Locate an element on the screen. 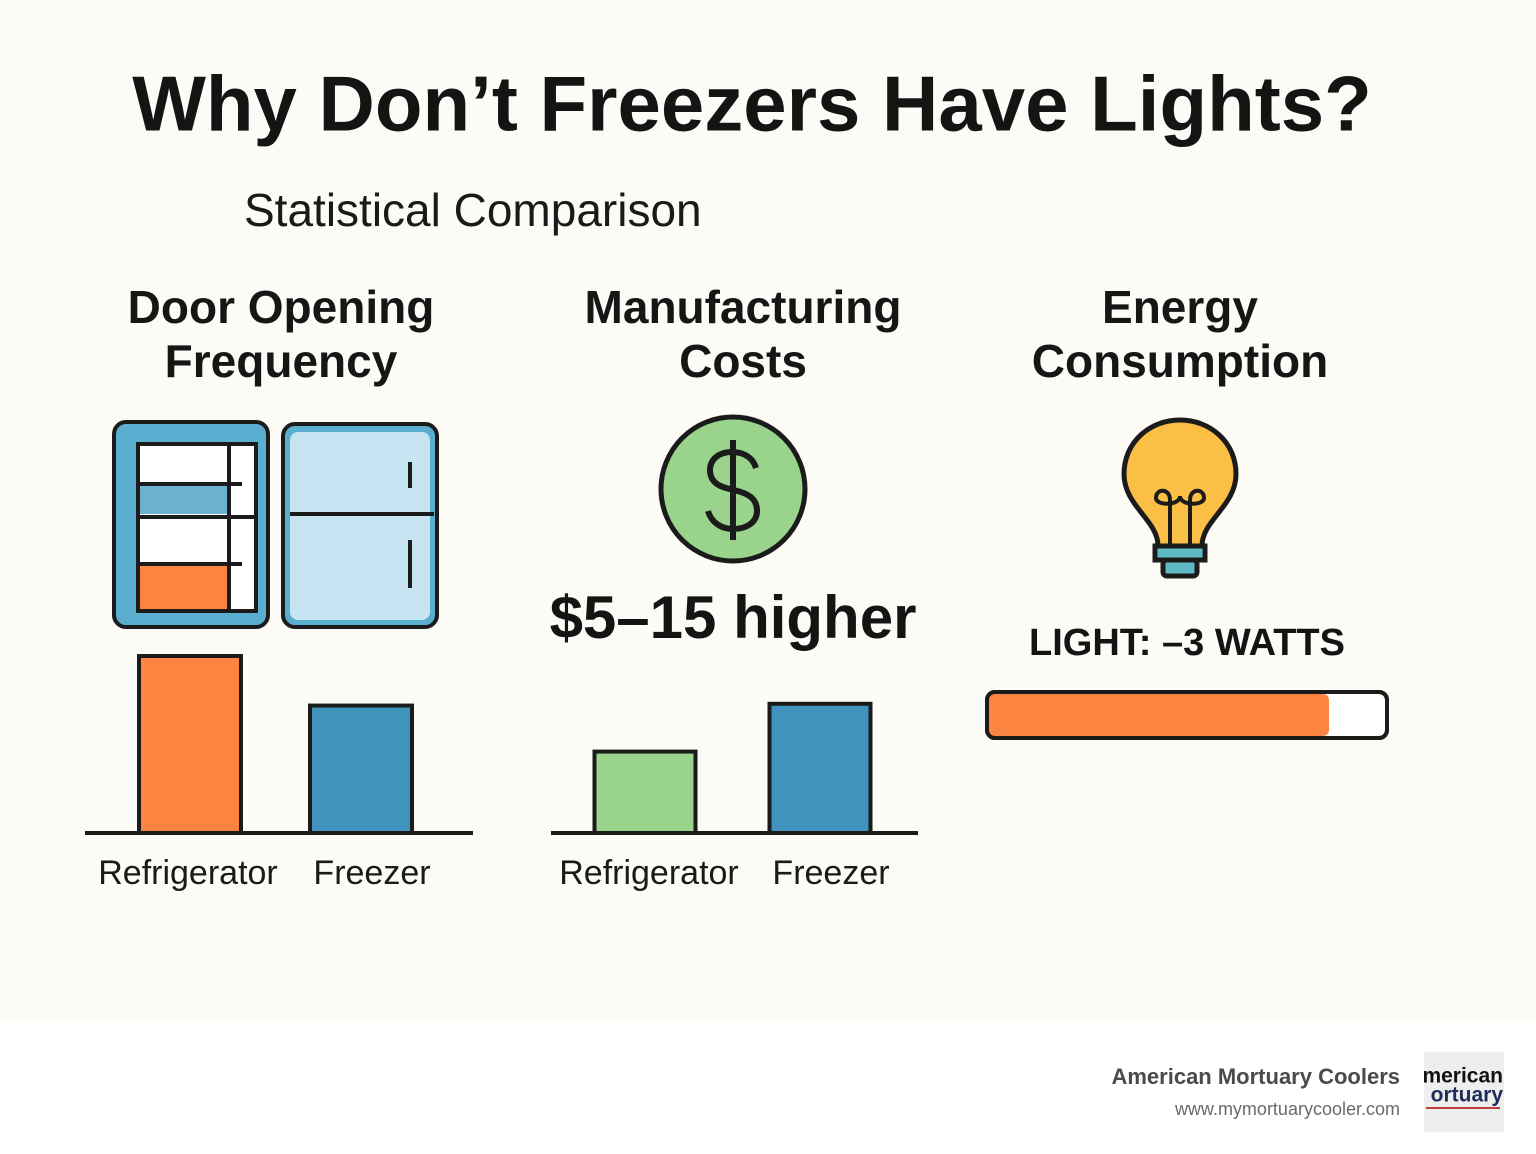 The image size is (1536, 1154). title: Why Don’t Freezers Have Lights? is located at coordinates (752, 104).